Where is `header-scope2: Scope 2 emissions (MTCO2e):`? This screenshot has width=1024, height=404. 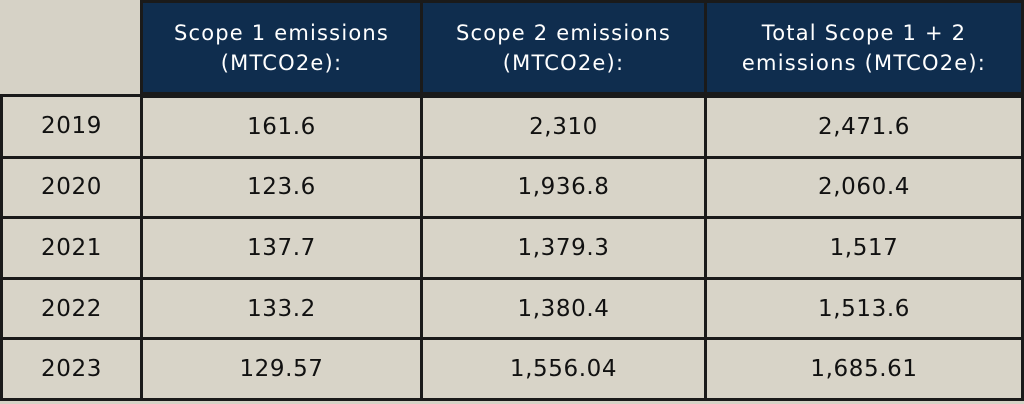 header-scope2: Scope 2 emissions (MTCO2e): is located at coordinates (563, 49).